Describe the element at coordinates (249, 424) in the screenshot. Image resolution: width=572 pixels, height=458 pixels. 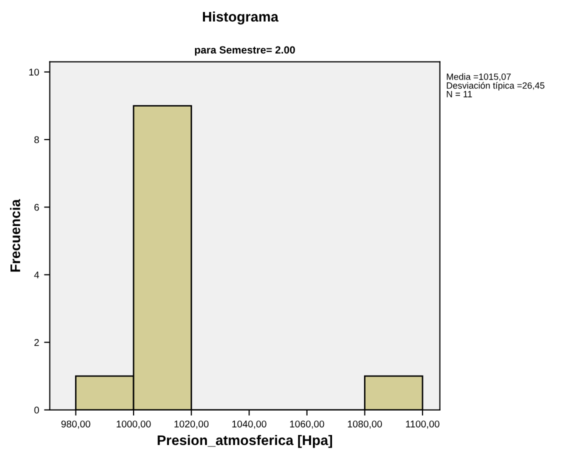
I see `x-tick-label: 1040,00` at that location.